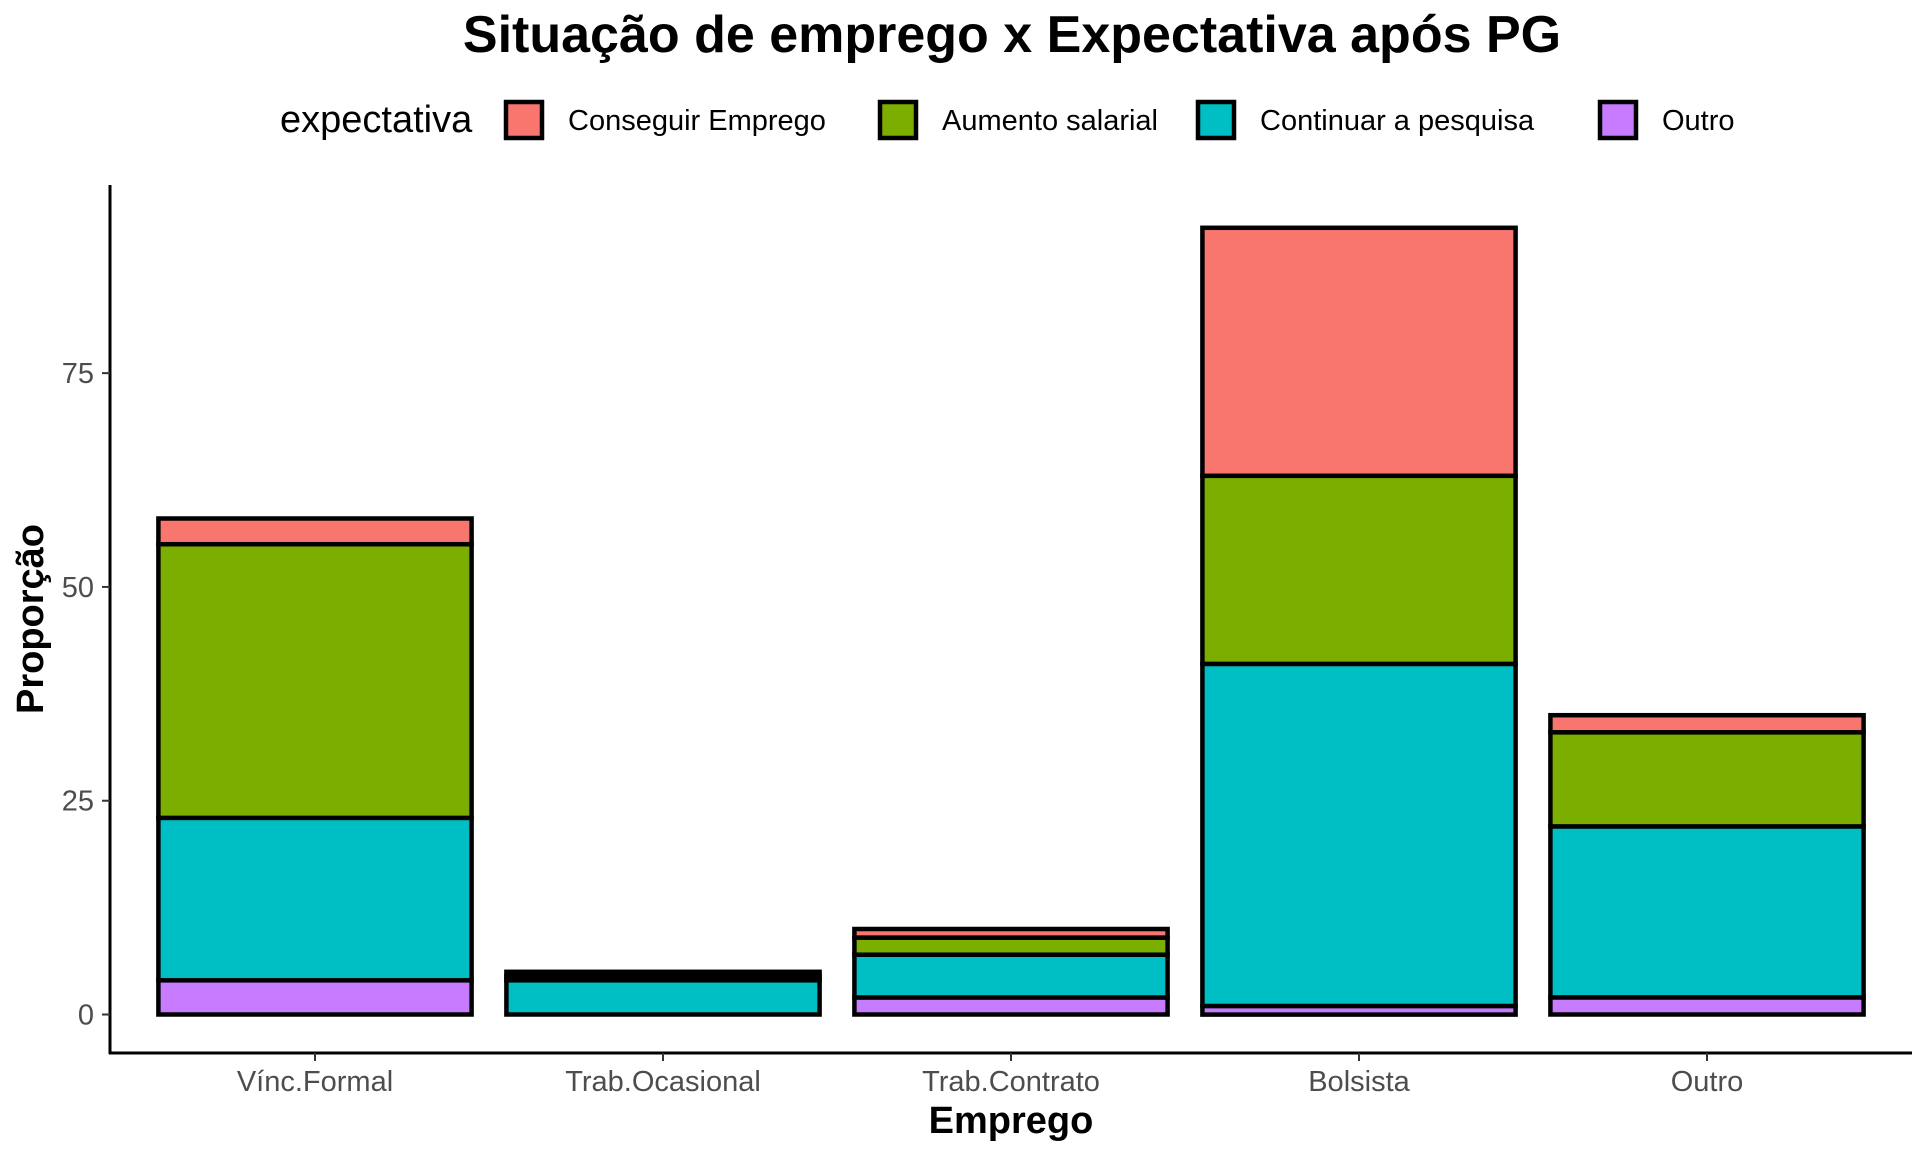 Image resolution: width=1920 pixels, height=1152 pixels. Describe the element at coordinates (86, 1016) in the screenshot. I see `y-tick-label: 0` at that location.